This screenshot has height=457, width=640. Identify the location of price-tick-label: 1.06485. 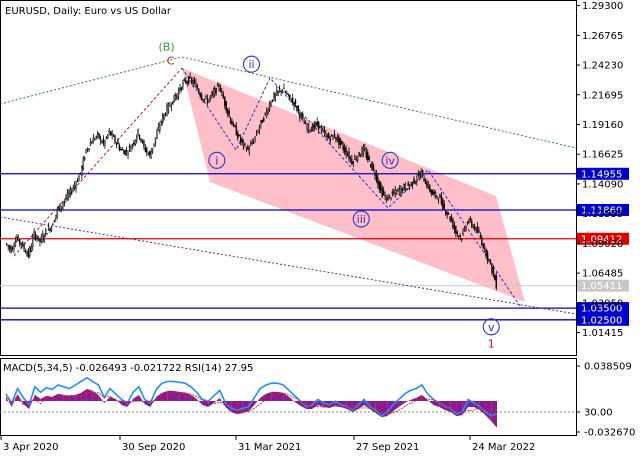
(602, 274).